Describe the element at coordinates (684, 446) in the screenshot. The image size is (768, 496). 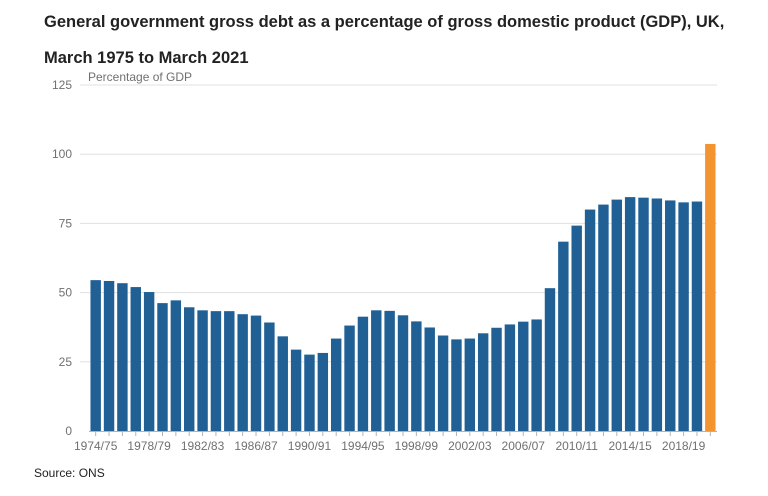
I see `x-tick-label: 2018/19` at that location.